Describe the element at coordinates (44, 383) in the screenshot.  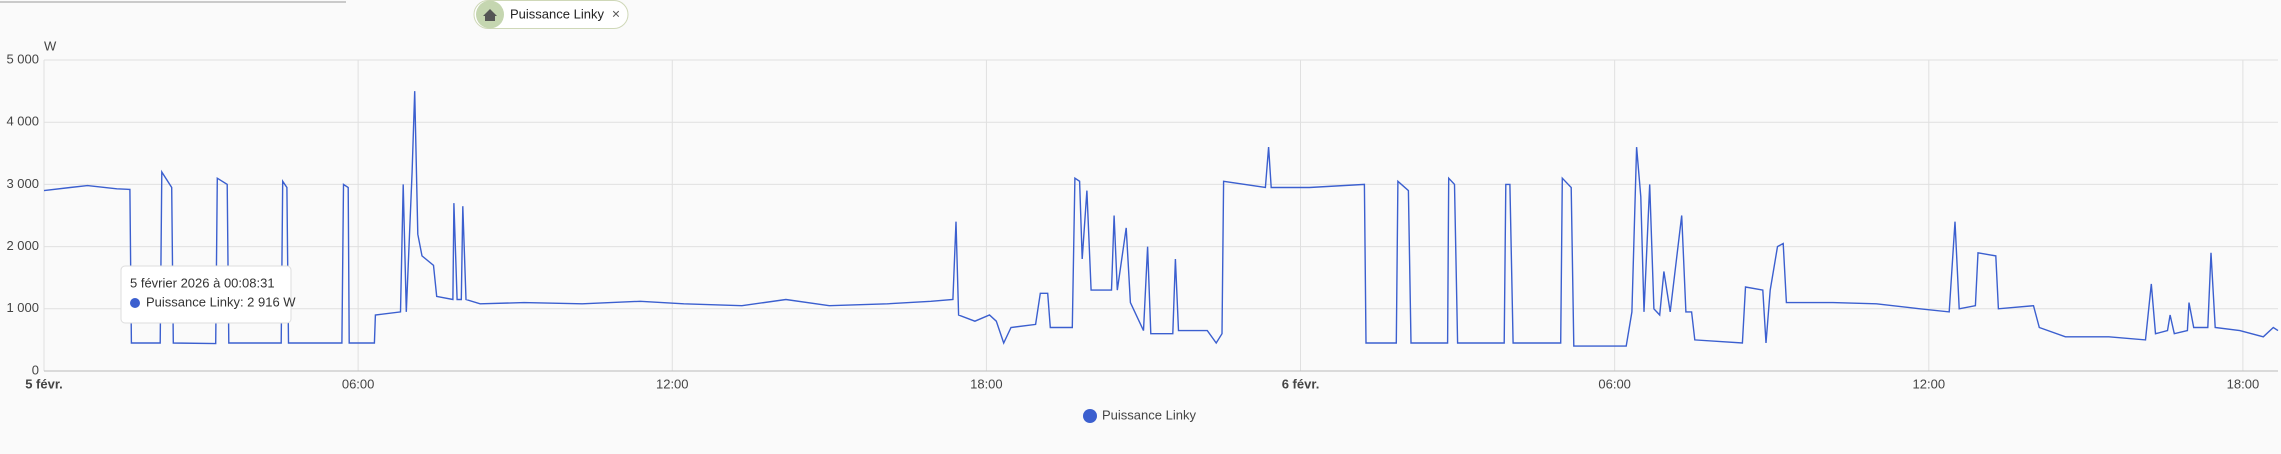
I see `x-tick-label: 5 févr.` at that location.